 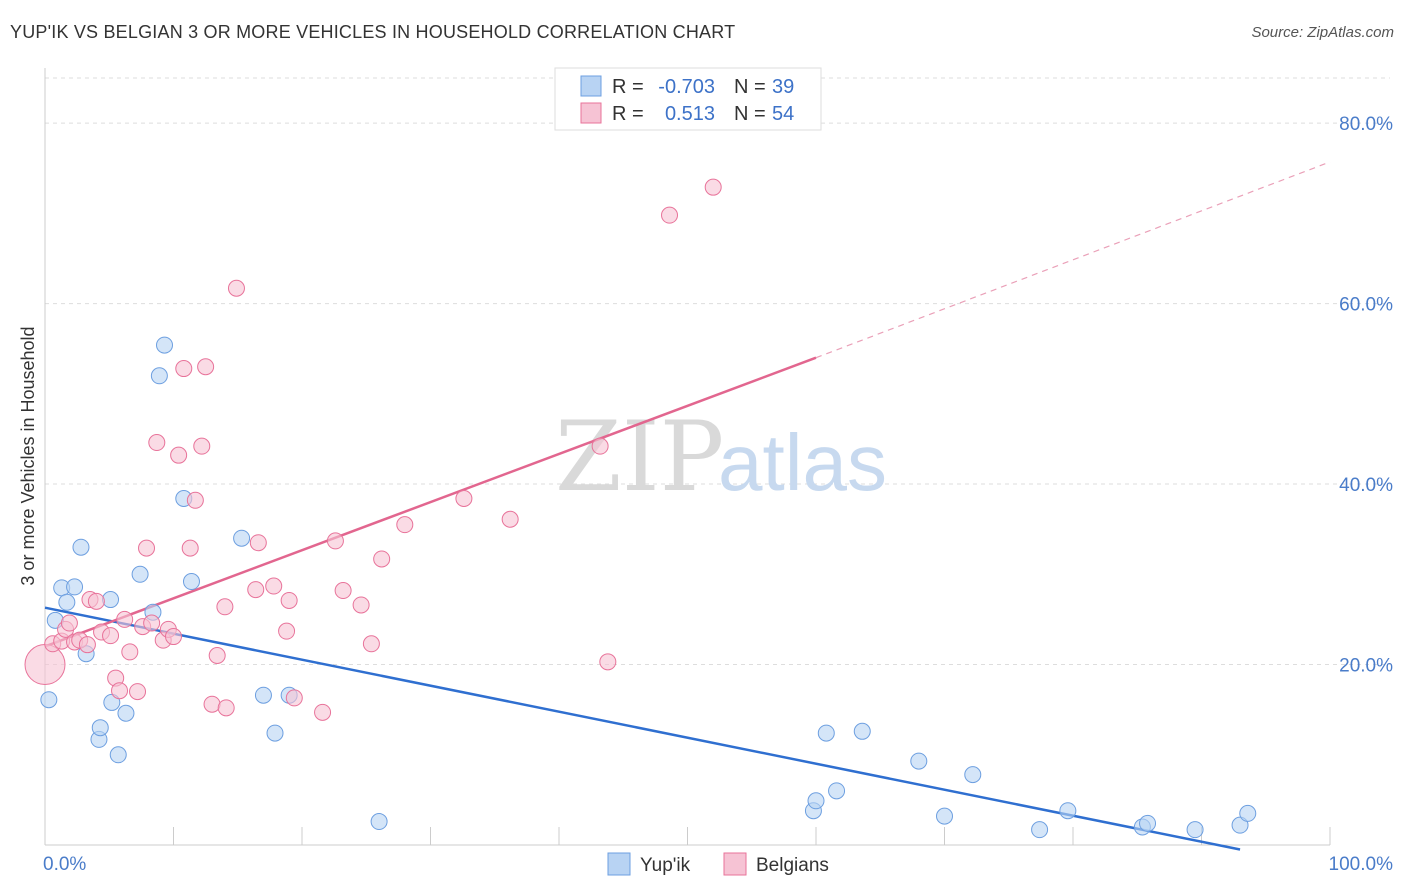 I want to click on correlation-legend: R = -0.703 N = 39 R = 0.513 N = 54, so click(x=688, y=99).